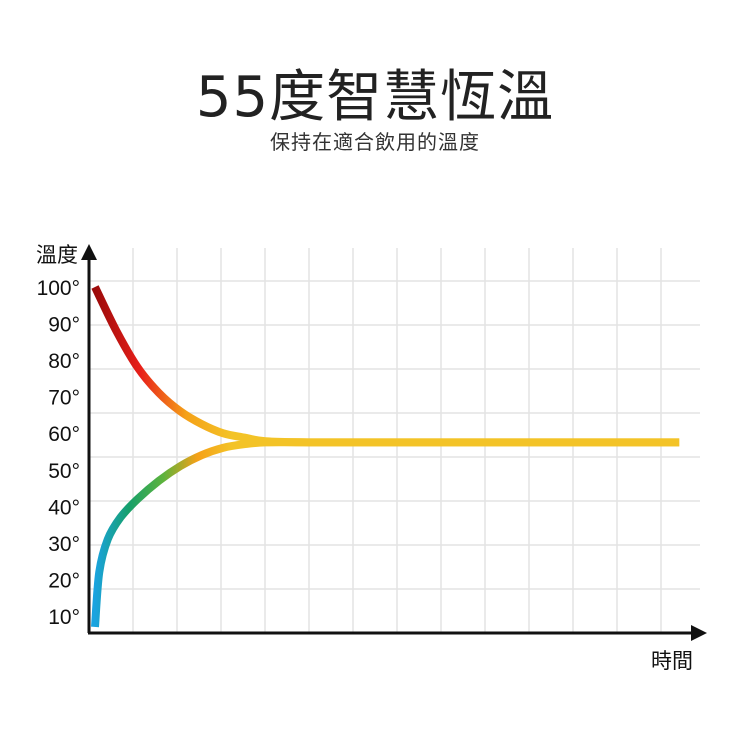 The width and height of the screenshot is (750, 750). Describe the element at coordinates (64, 398) in the screenshot. I see `y-tick-label: 70°` at that location.